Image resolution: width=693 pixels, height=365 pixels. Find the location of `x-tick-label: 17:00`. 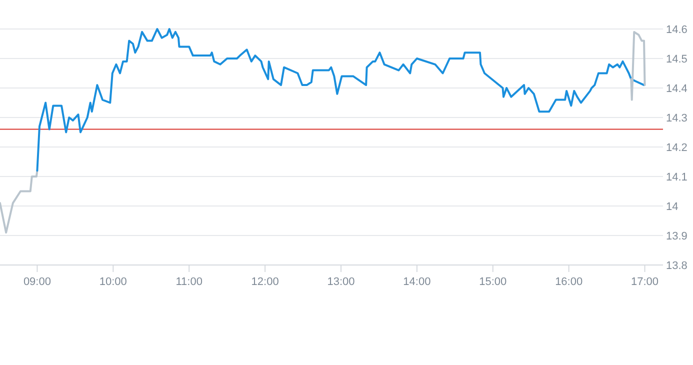

x-tick-label: 17:00 is located at coordinates (645, 282).